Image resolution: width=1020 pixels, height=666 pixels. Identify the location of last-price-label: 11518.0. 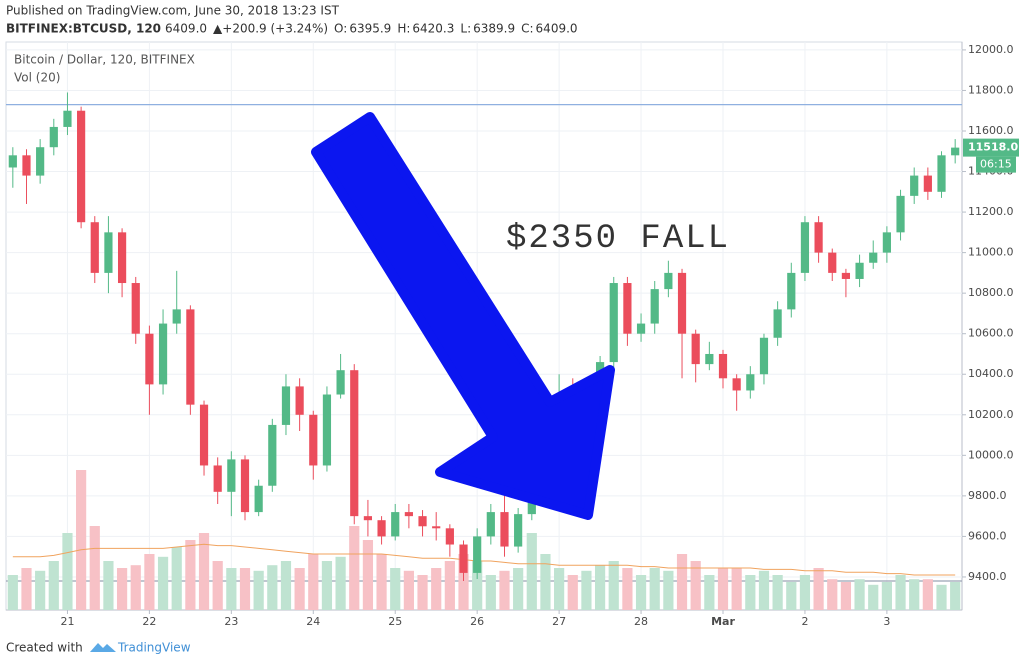
(993, 147).